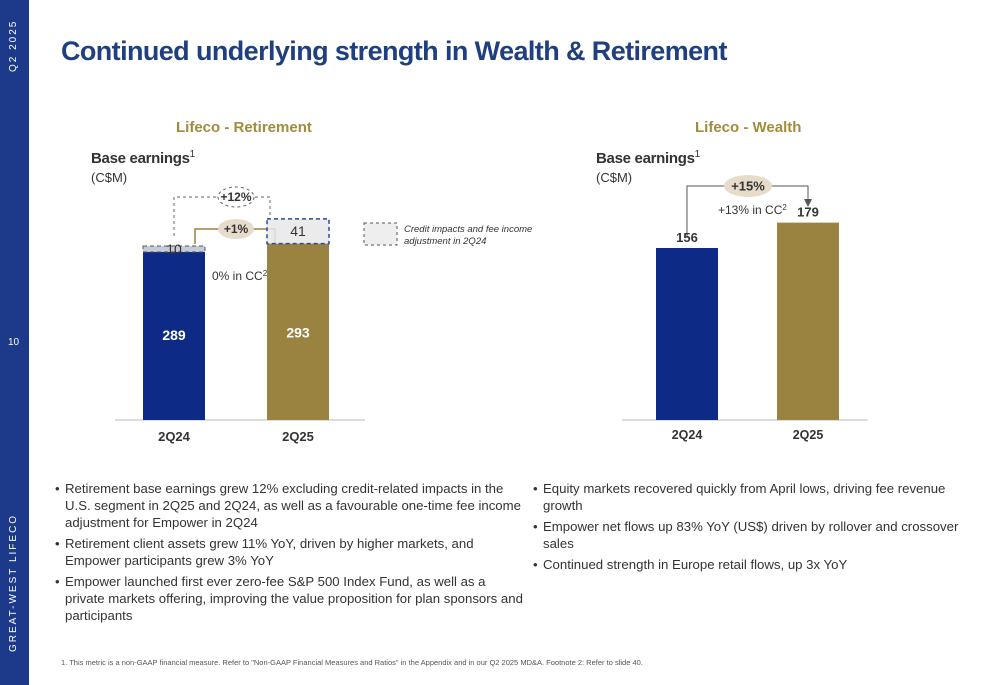 This screenshot has height=685, width=1000. Describe the element at coordinates (240, 276) in the screenshot. I see `retirement-cc-note: 0% in CC2` at that location.